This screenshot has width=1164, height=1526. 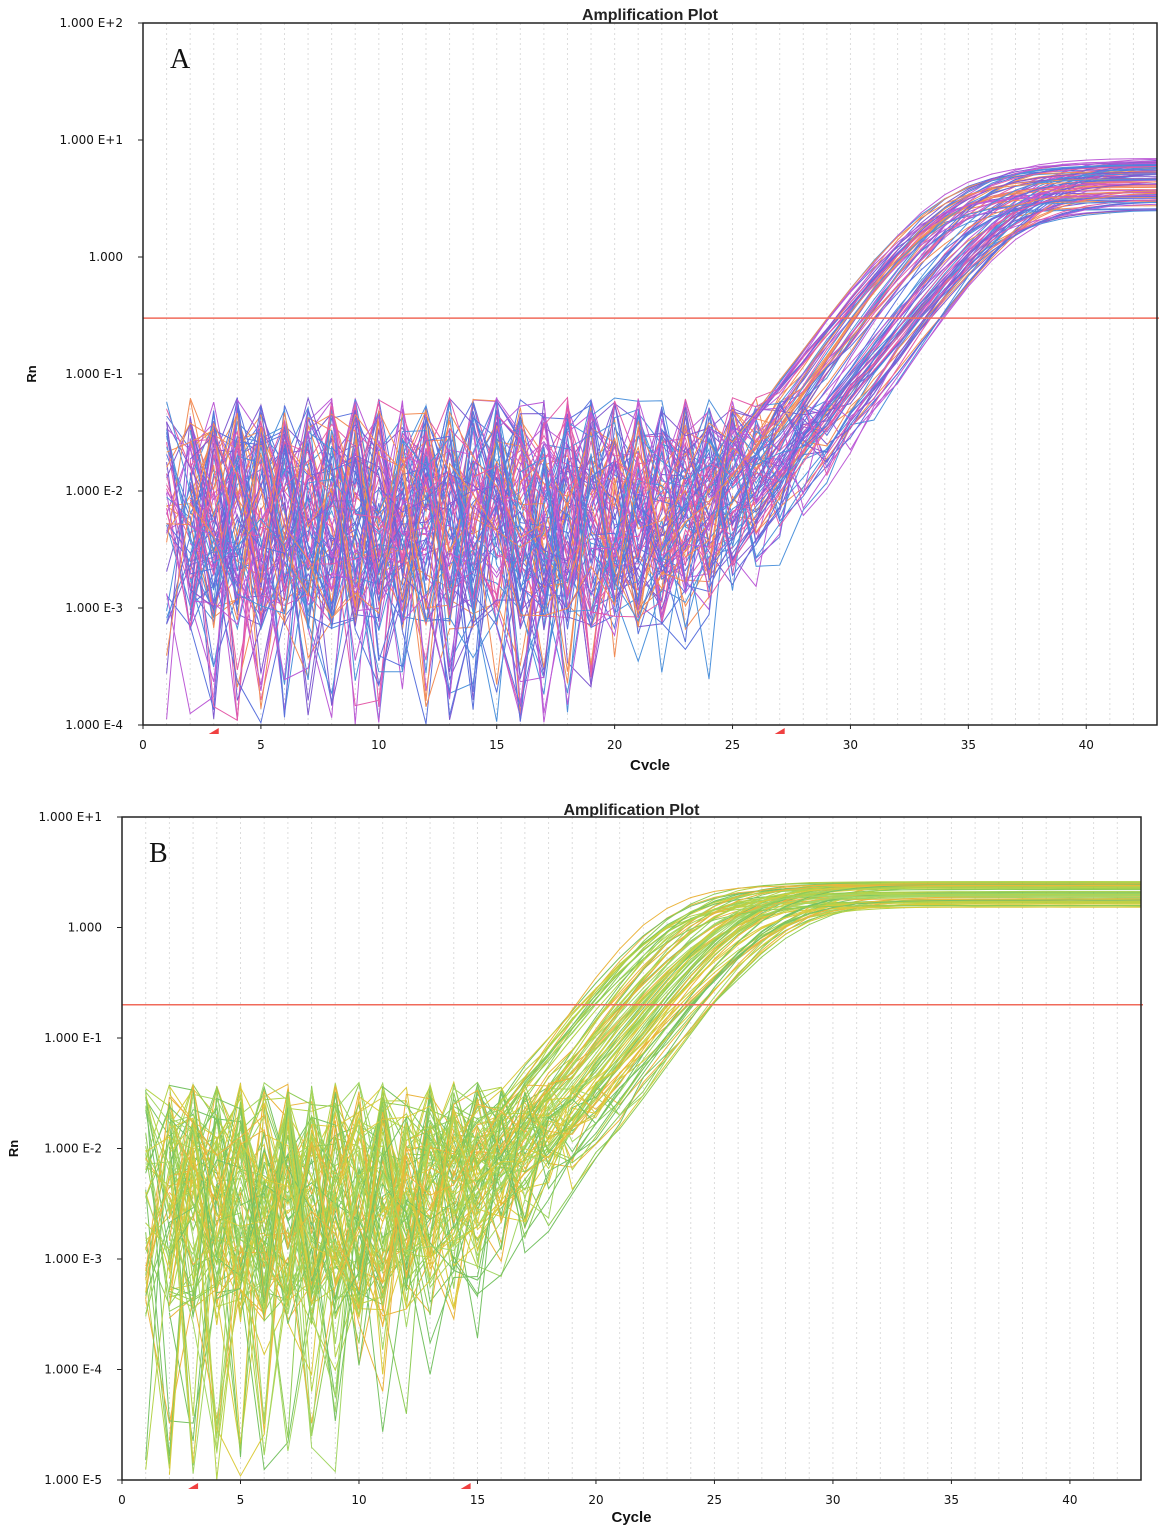 I want to click on b-ytick-label: 1.000 E-4, so click(x=73, y=1370).